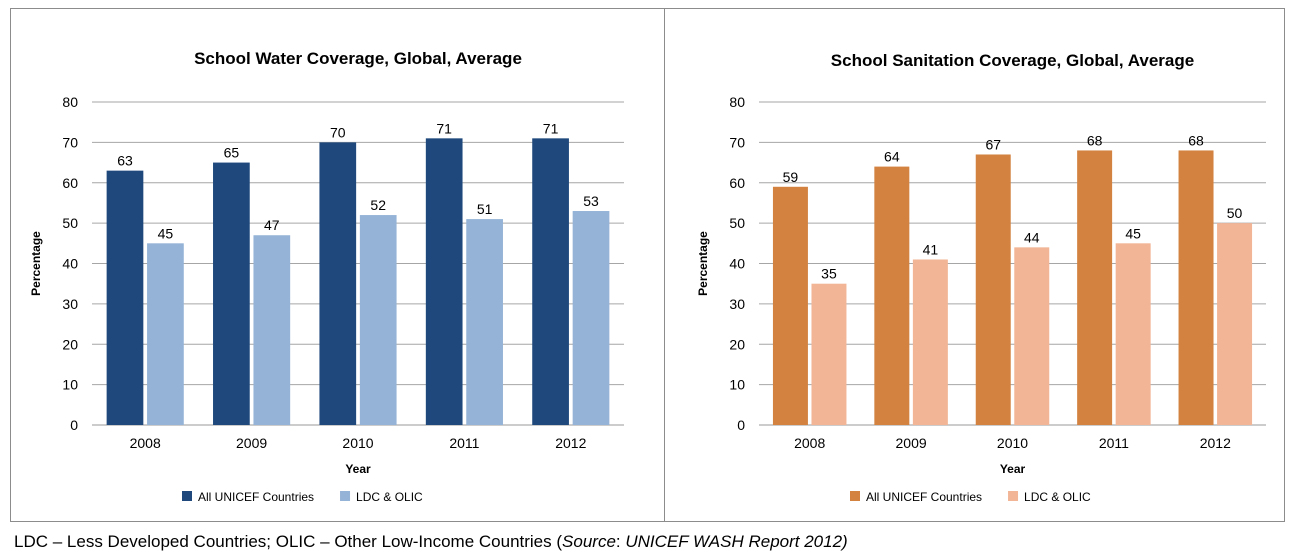 The width and height of the screenshot is (1293, 558). I want to click on data-label: 53, so click(591, 201).